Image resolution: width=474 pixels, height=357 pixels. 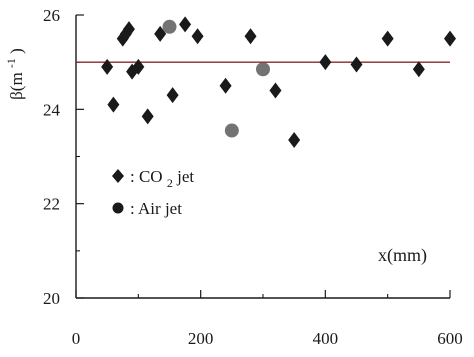 I want to click on x-tick-label: 0, so click(x=76, y=338).